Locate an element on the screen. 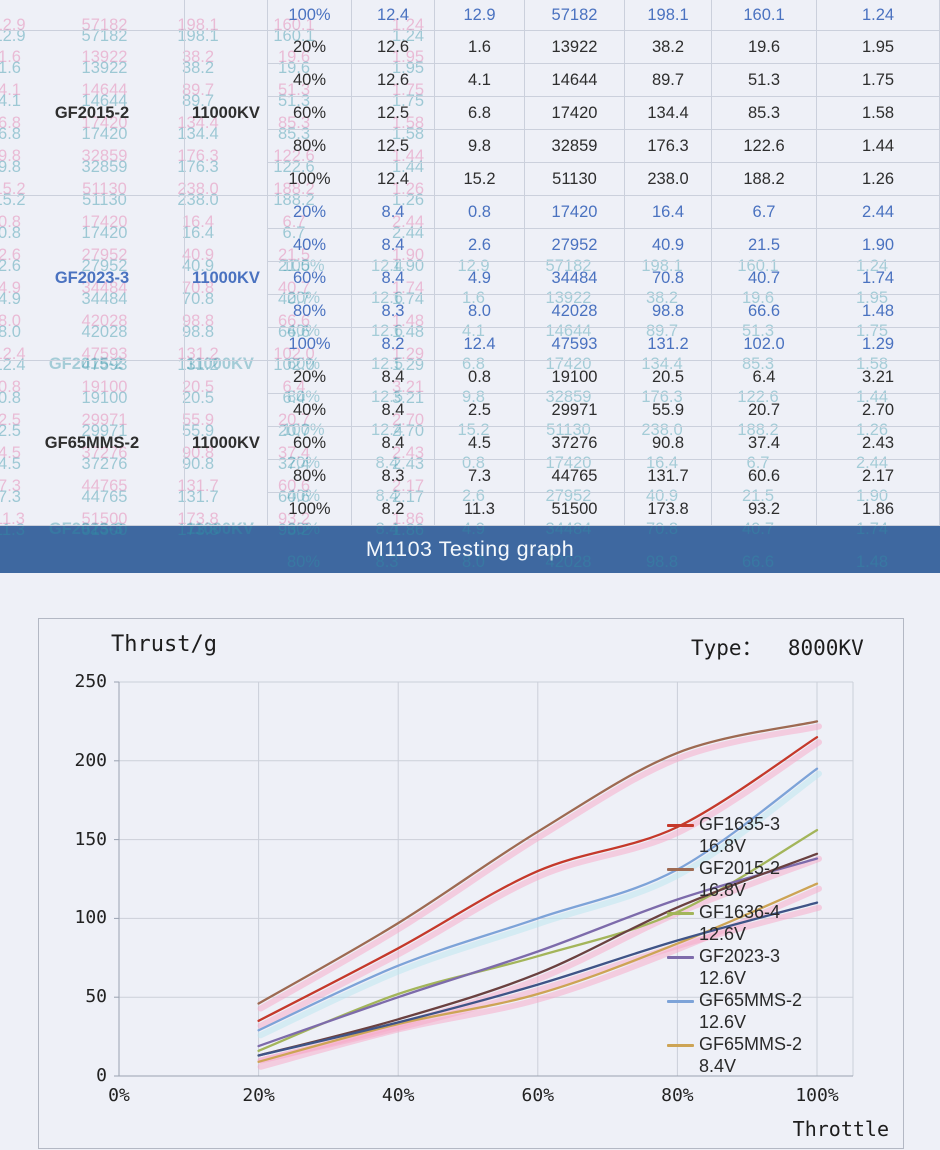 The image size is (940, 1150). table-cell: 1.44 is located at coordinates (878, 146).